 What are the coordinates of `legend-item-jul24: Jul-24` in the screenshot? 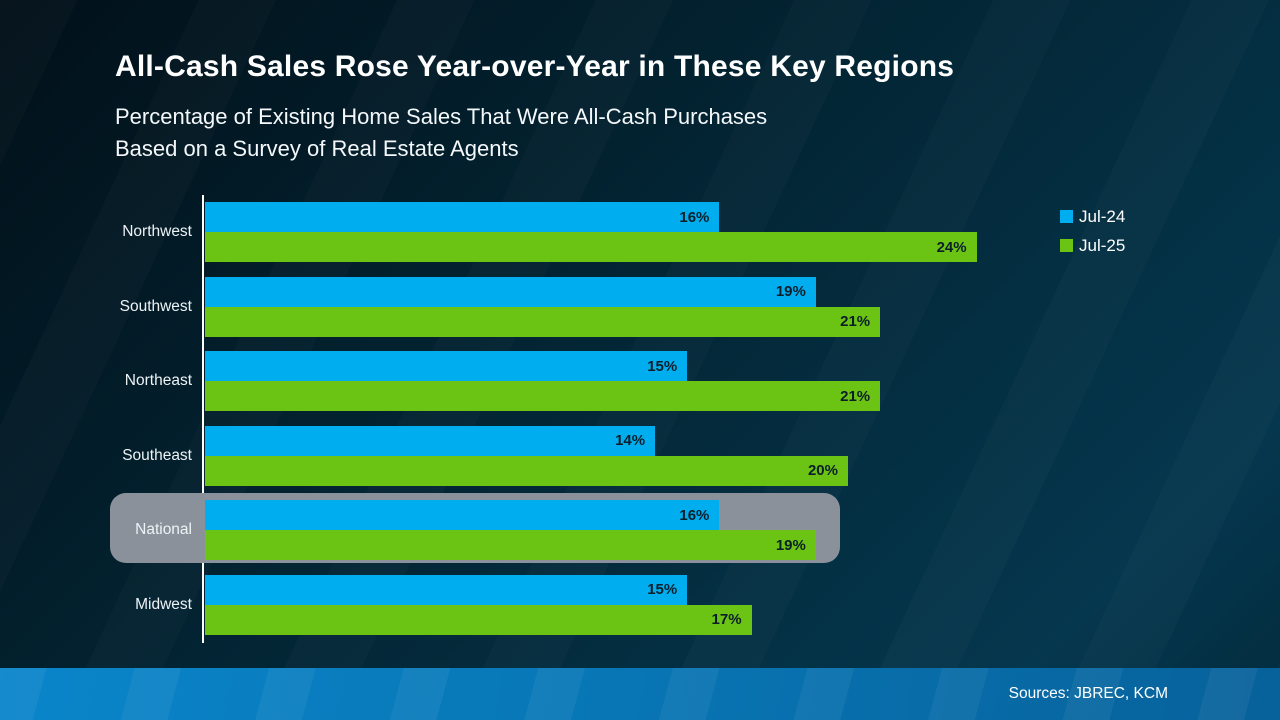 It's located at (1092, 216).